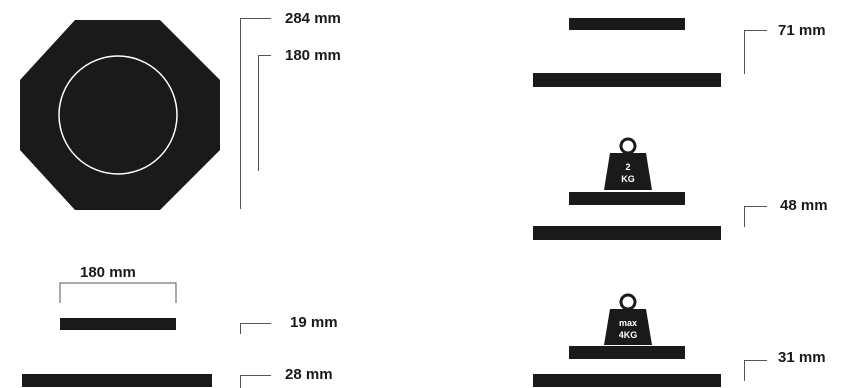 This screenshot has width=861, height=388. I want to click on stack2-height-label: 48 mm, so click(804, 205).